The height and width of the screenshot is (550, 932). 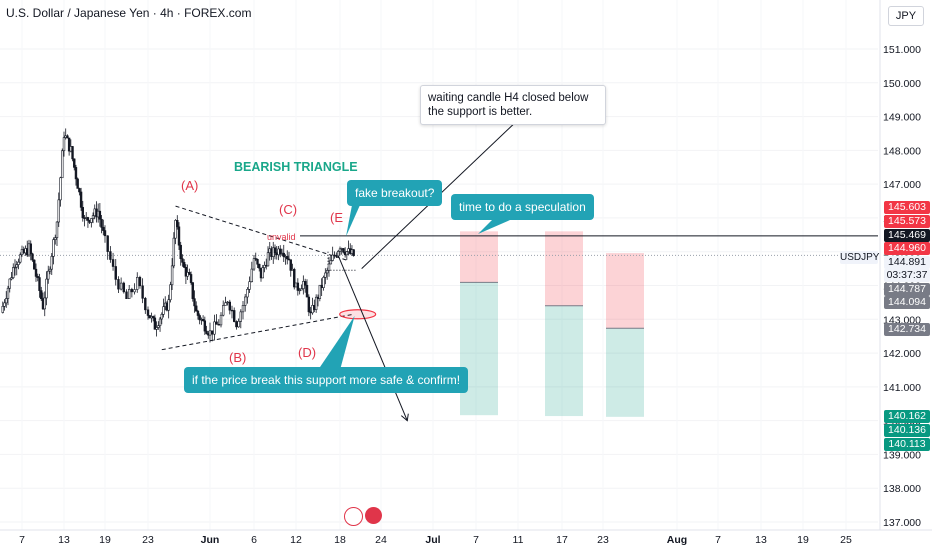 What do you see at coordinates (518, 540) in the screenshot?
I see `x-tick-label: 11` at bounding box center [518, 540].